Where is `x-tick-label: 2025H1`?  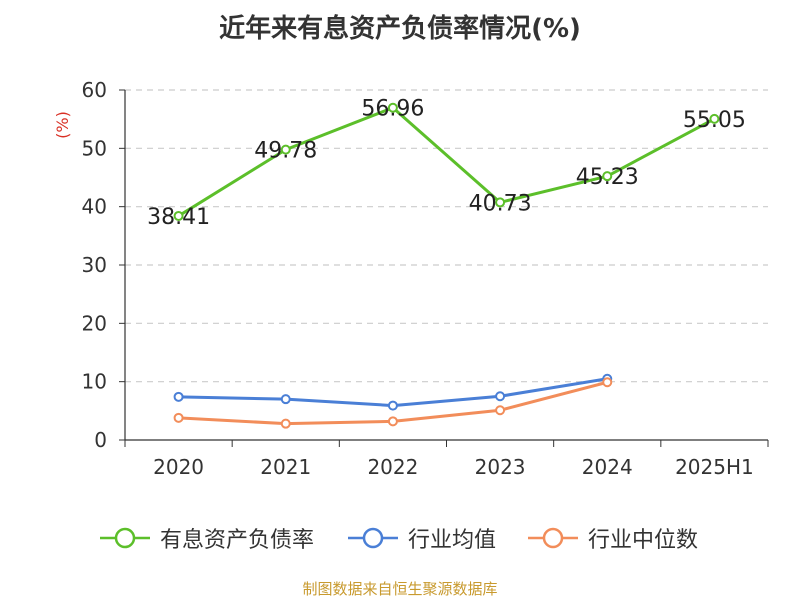 x-tick-label: 2025H1 is located at coordinates (714, 467).